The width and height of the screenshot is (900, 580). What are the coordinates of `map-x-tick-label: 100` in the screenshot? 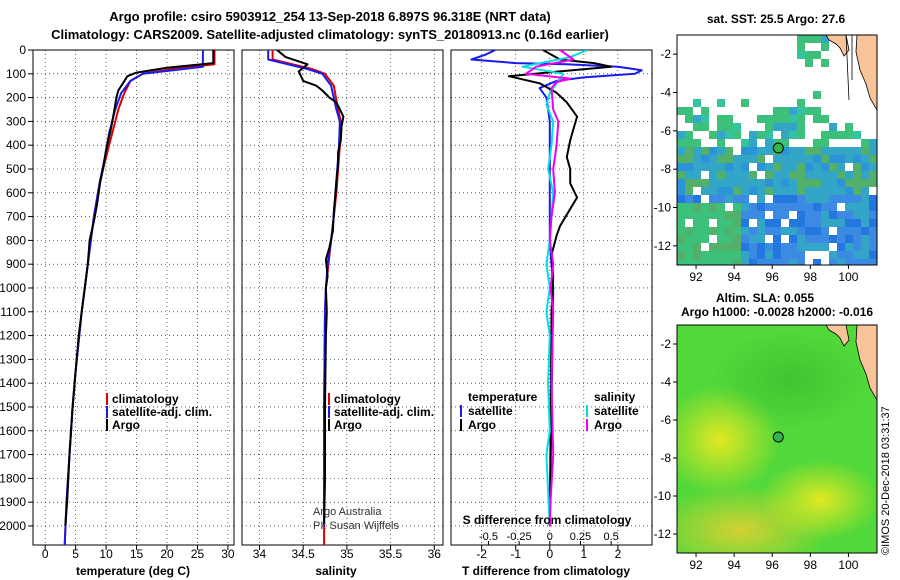 It's located at (848, 277).